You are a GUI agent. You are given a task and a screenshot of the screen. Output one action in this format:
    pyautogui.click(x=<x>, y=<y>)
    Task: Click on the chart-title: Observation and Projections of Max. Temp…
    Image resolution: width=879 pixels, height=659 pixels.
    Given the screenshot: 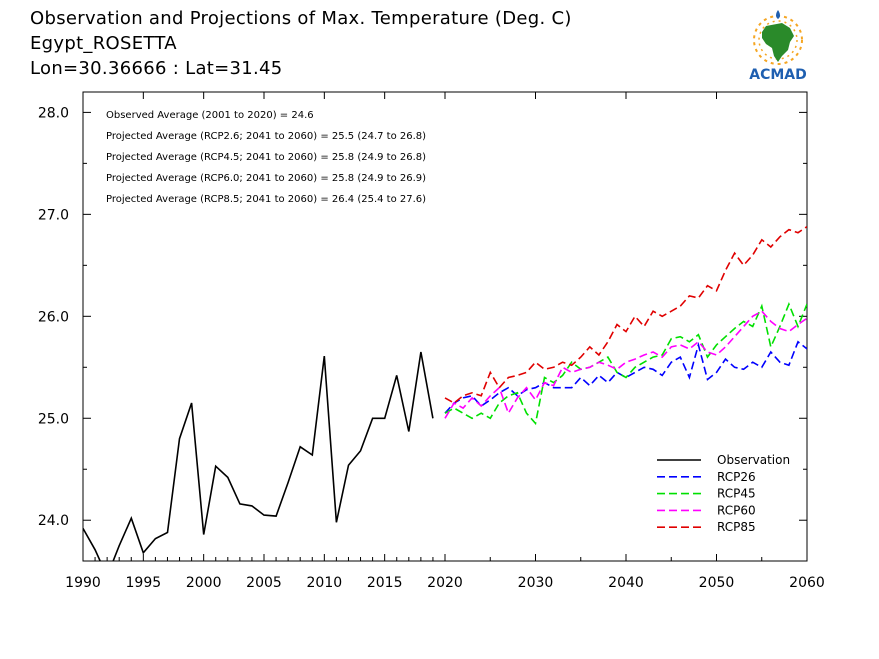 What is the action you would take?
    pyautogui.click(x=301, y=18)
    